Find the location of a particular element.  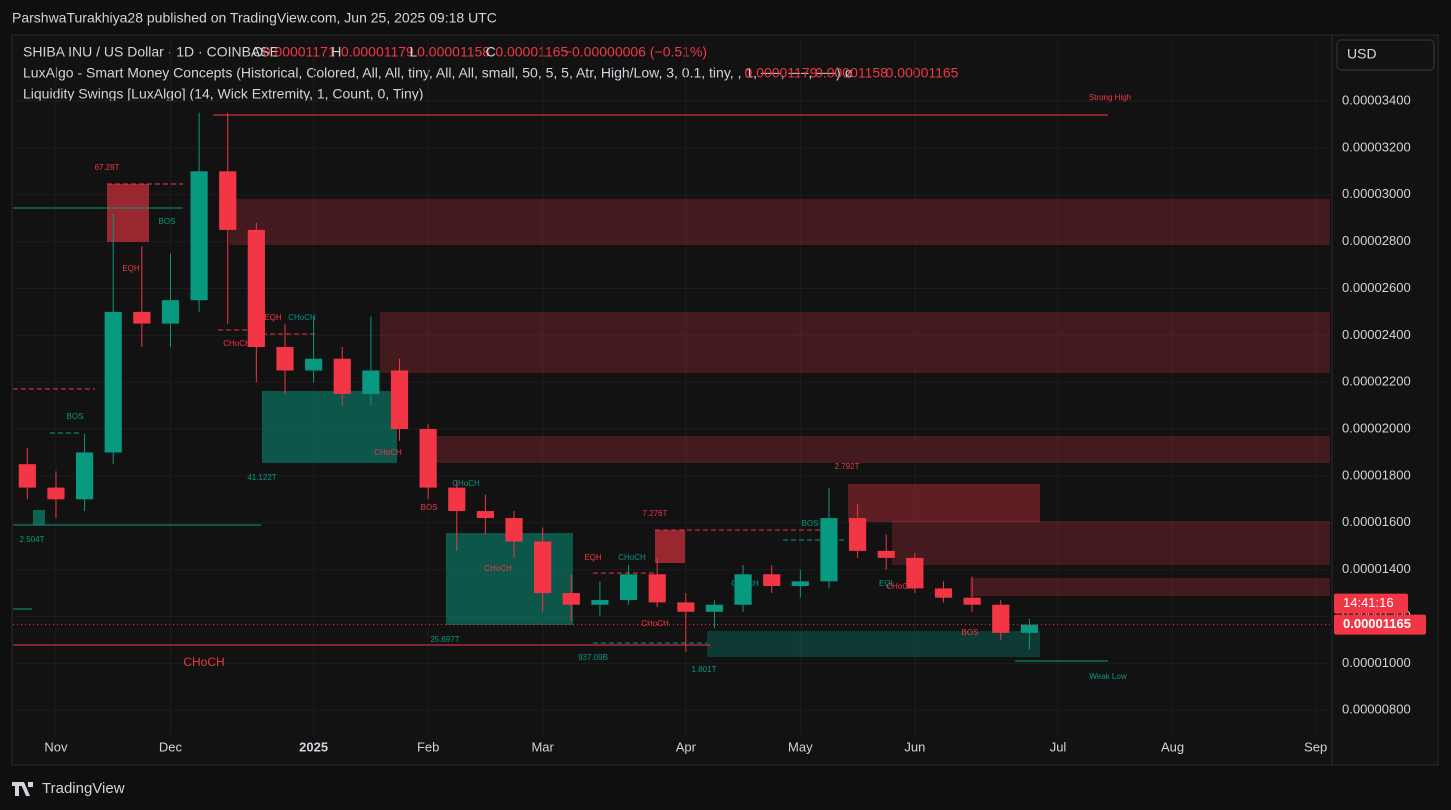

x-tick-label: Mar is located at coordinates (542, 746).